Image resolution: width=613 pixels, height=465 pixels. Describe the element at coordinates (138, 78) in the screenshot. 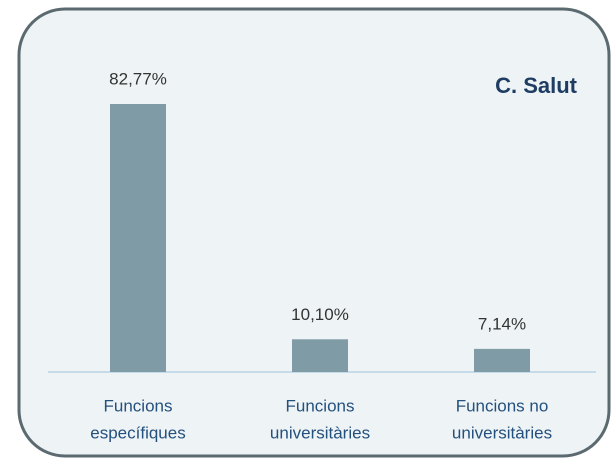

I see `value-label: 82,77%` at that location.